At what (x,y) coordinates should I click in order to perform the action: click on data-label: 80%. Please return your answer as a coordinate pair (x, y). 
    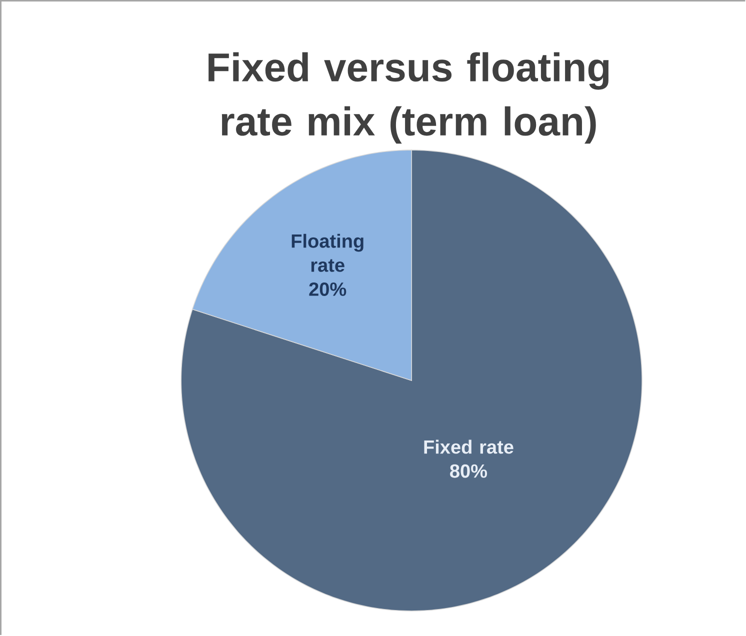
    Looking at the image, I should click on (469, 471).